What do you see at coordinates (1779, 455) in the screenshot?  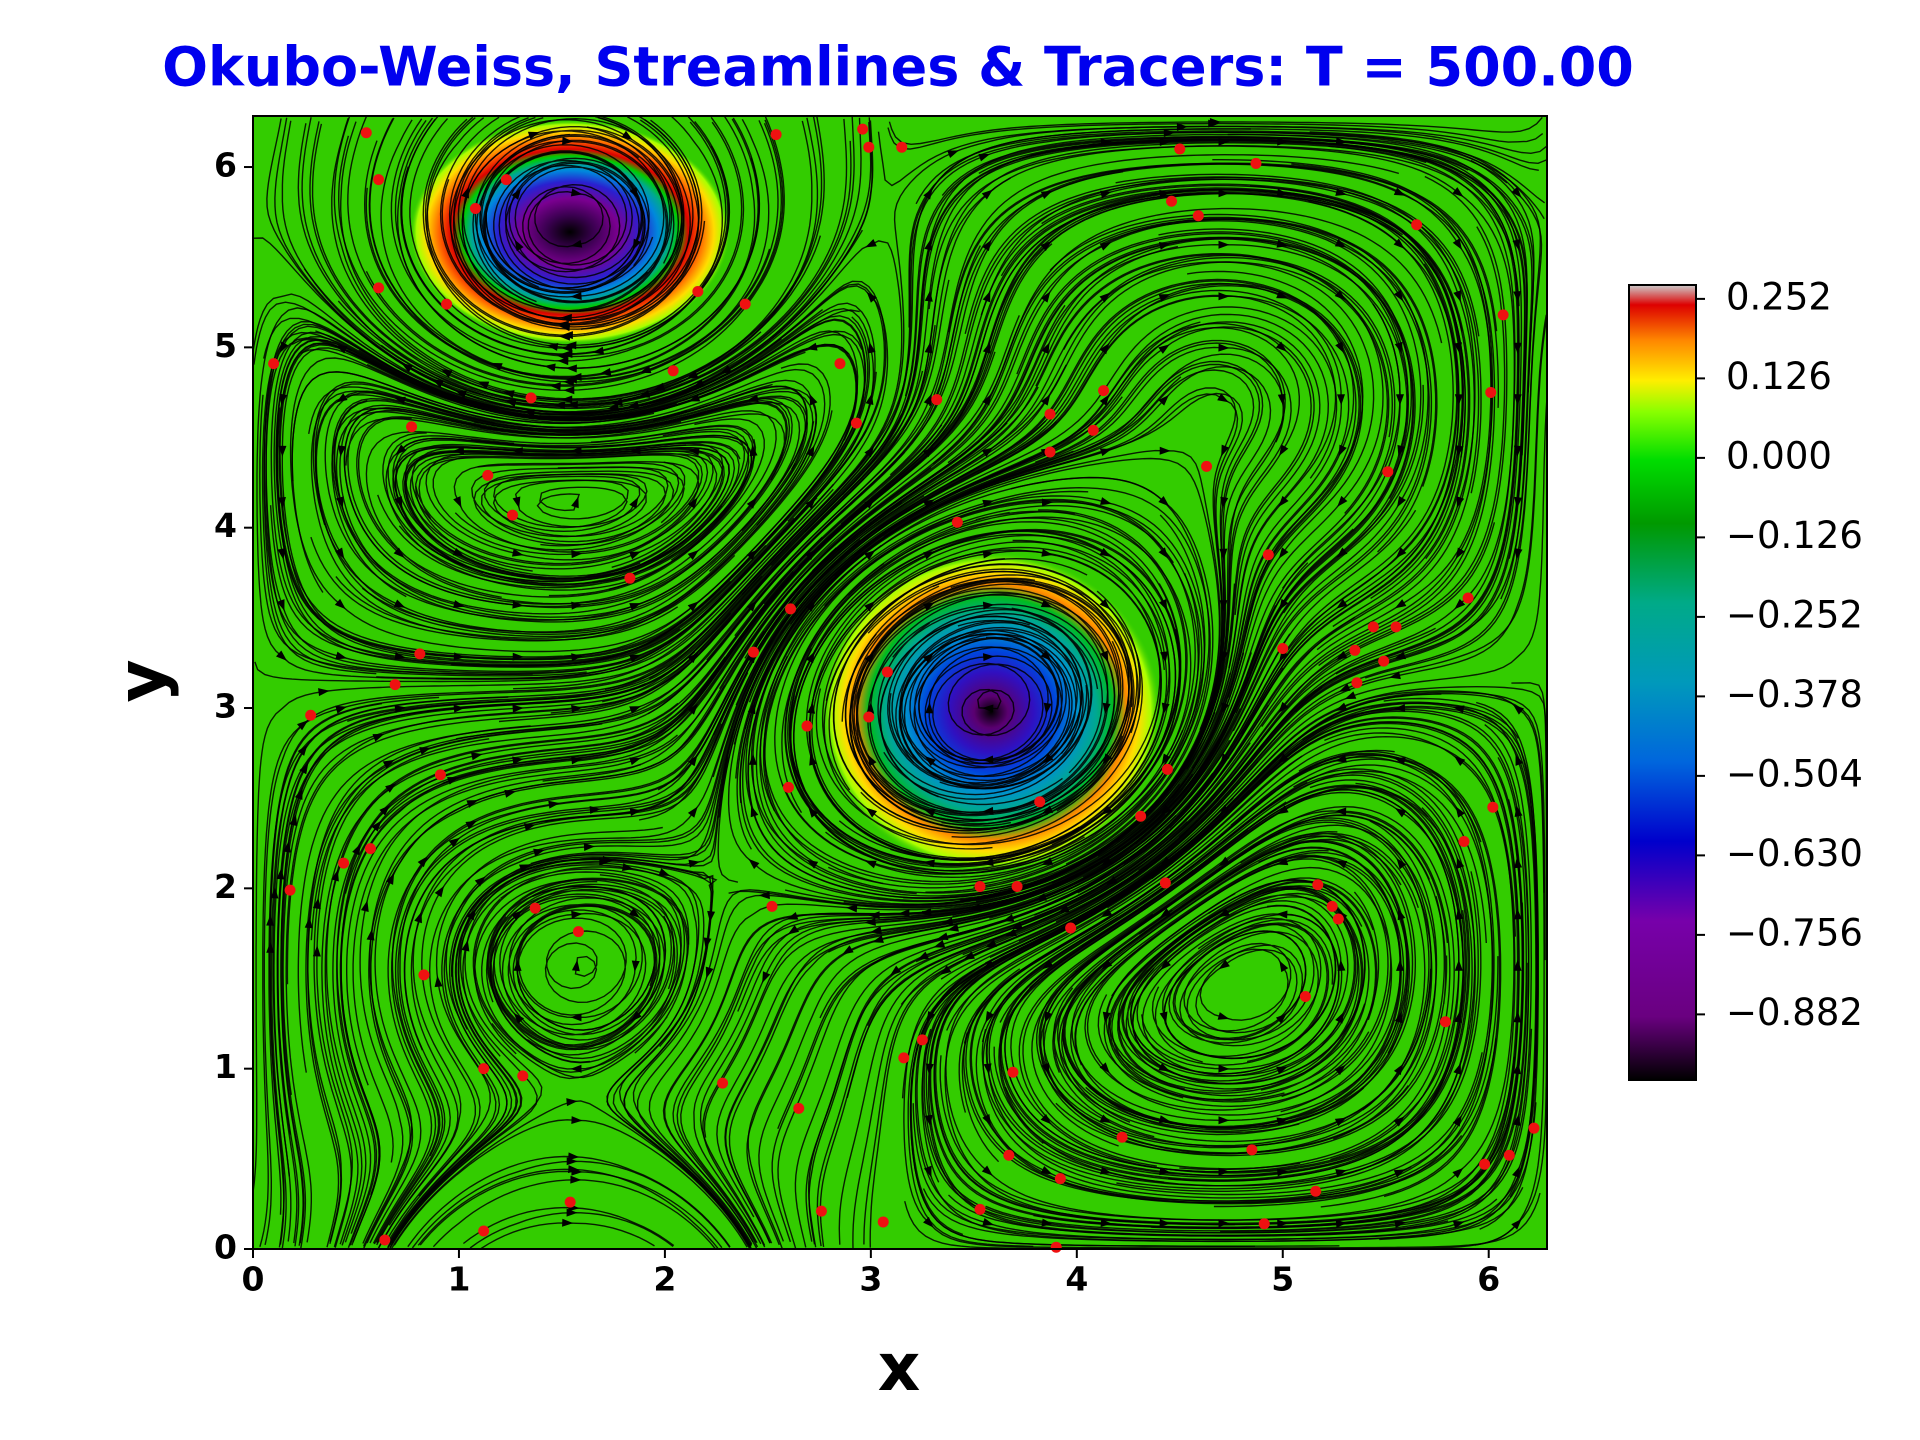 I see `colorbar-tick-label: 0.000` at bounding box center [1779, 455].